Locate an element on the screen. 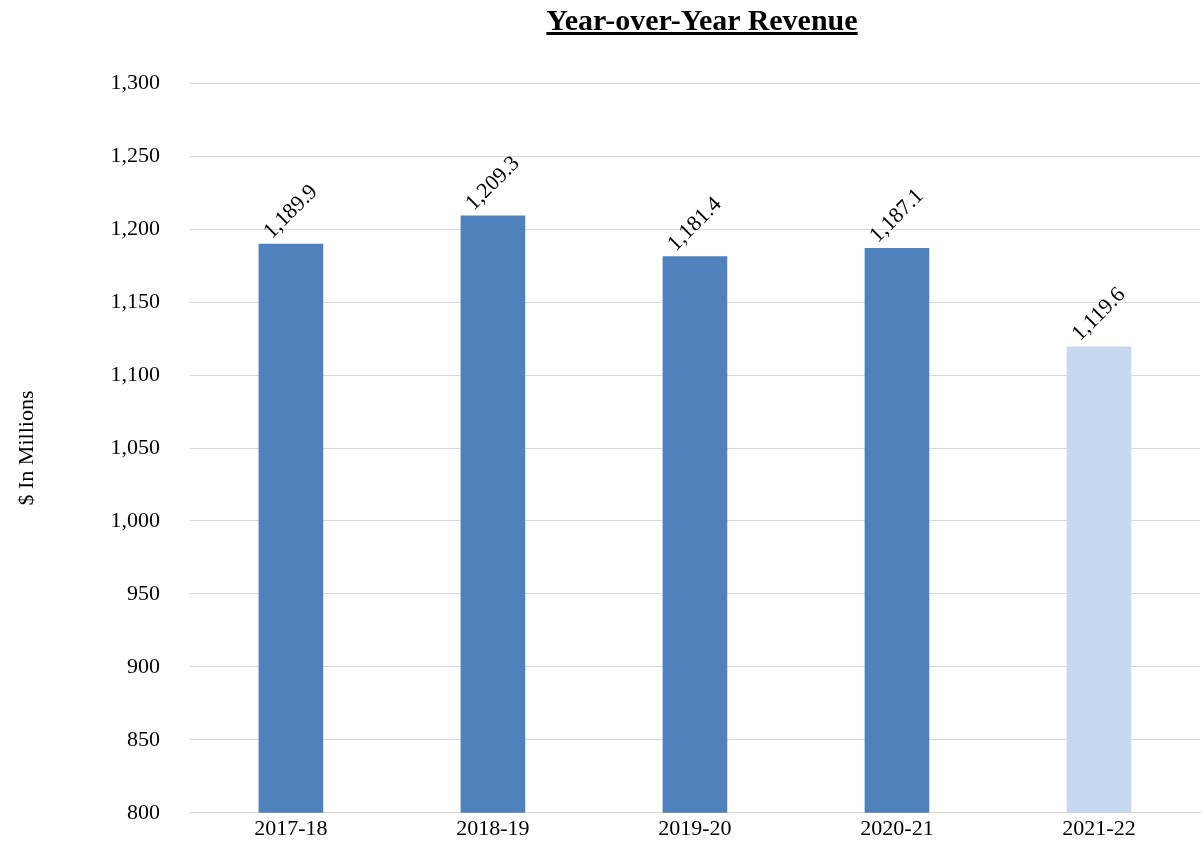  y-tick-label: 950 is located at coordinates (143, 592).